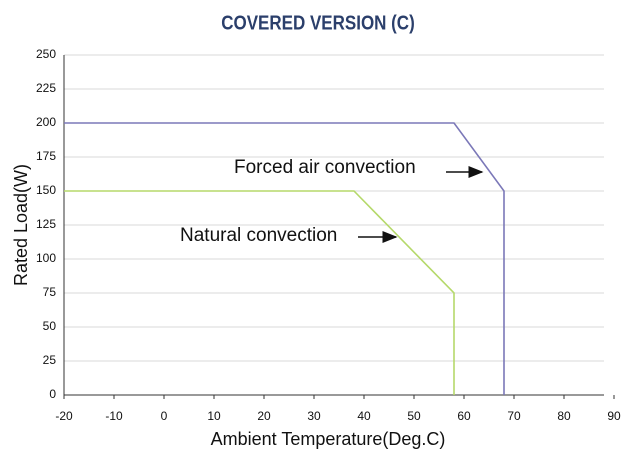 This screenshot has width=631, height=453. Describe the element at coordinates (50, 326) in the screenshot. I see `y-tick-label: 50` at that location.